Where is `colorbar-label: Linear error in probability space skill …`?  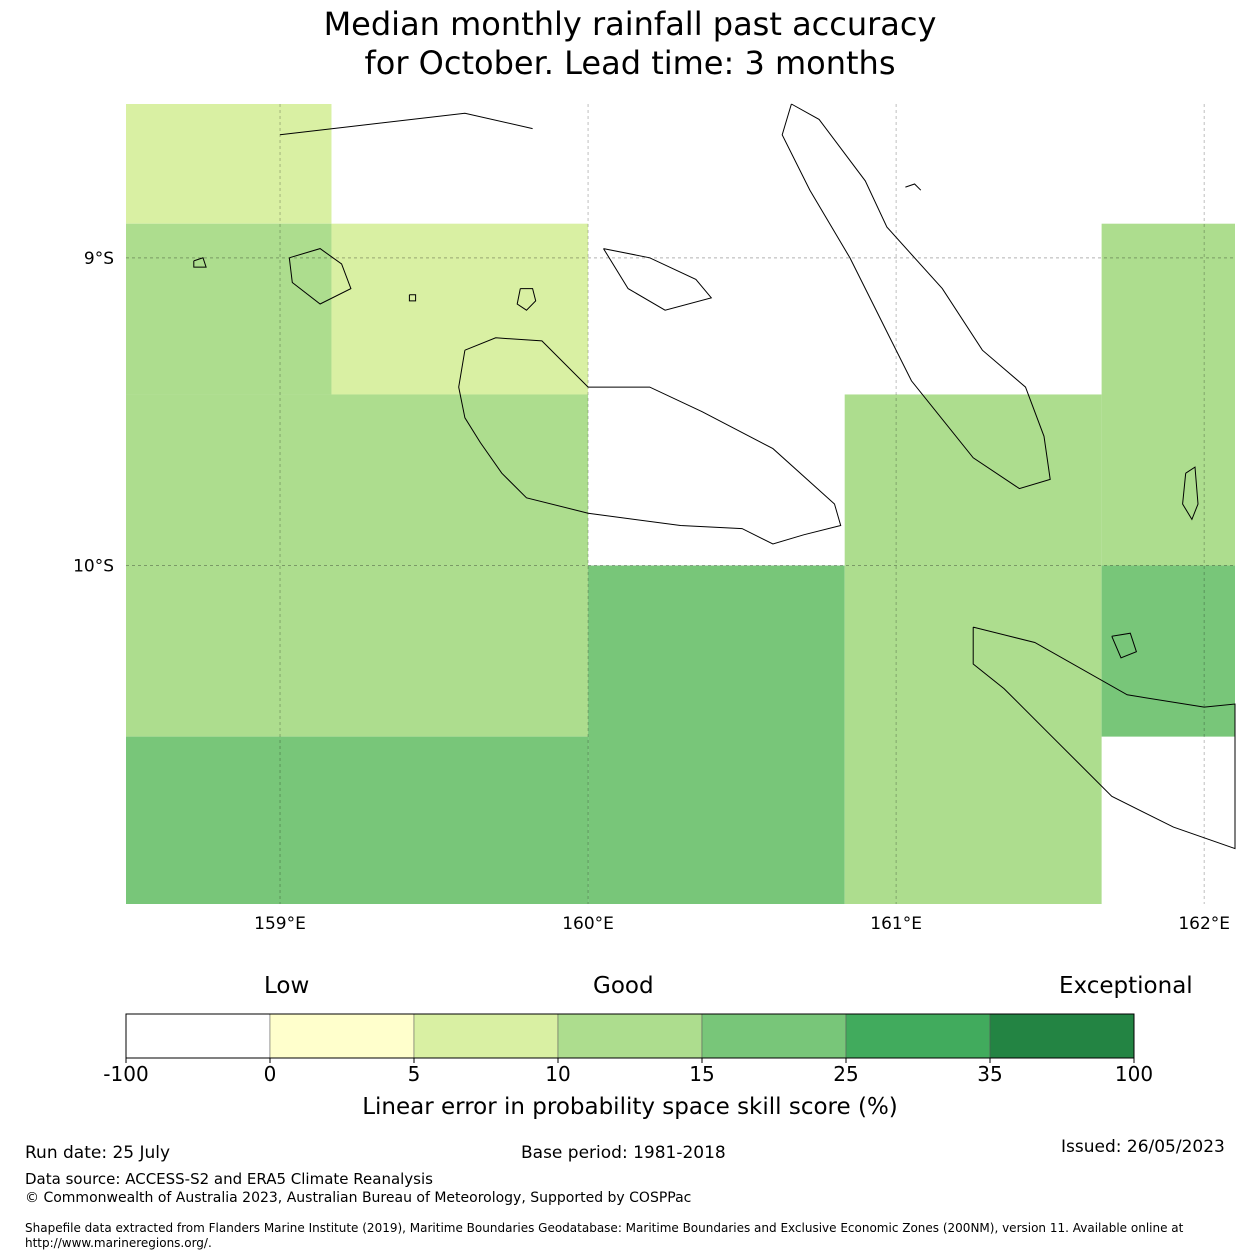
colorbar-label: Linear error in probability space skill … is located at coordinates (630, 1107).